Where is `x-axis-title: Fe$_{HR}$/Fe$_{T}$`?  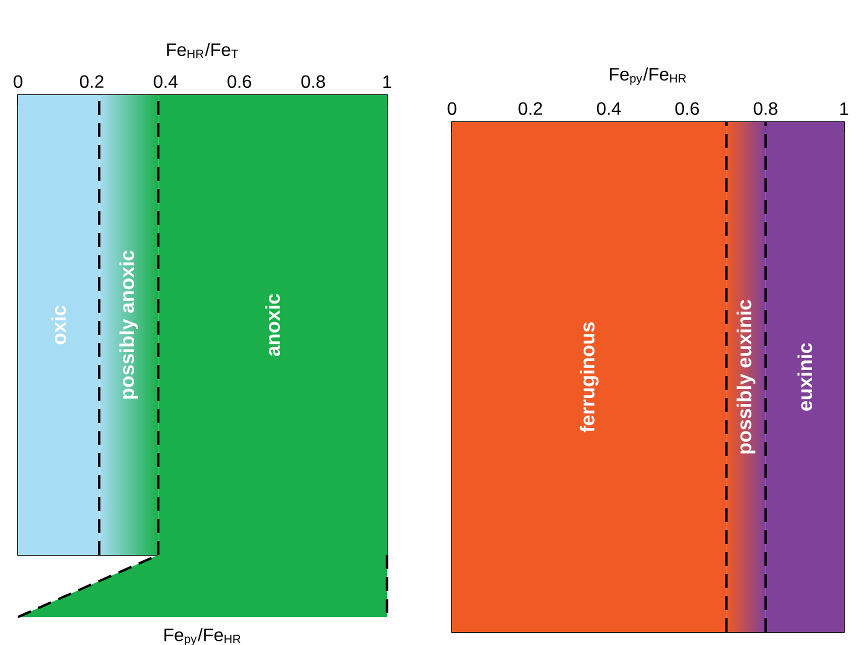 x-axis-title: Fe$_{HR}$/Fe$_{T}$ is located at coordinates (202, 50).